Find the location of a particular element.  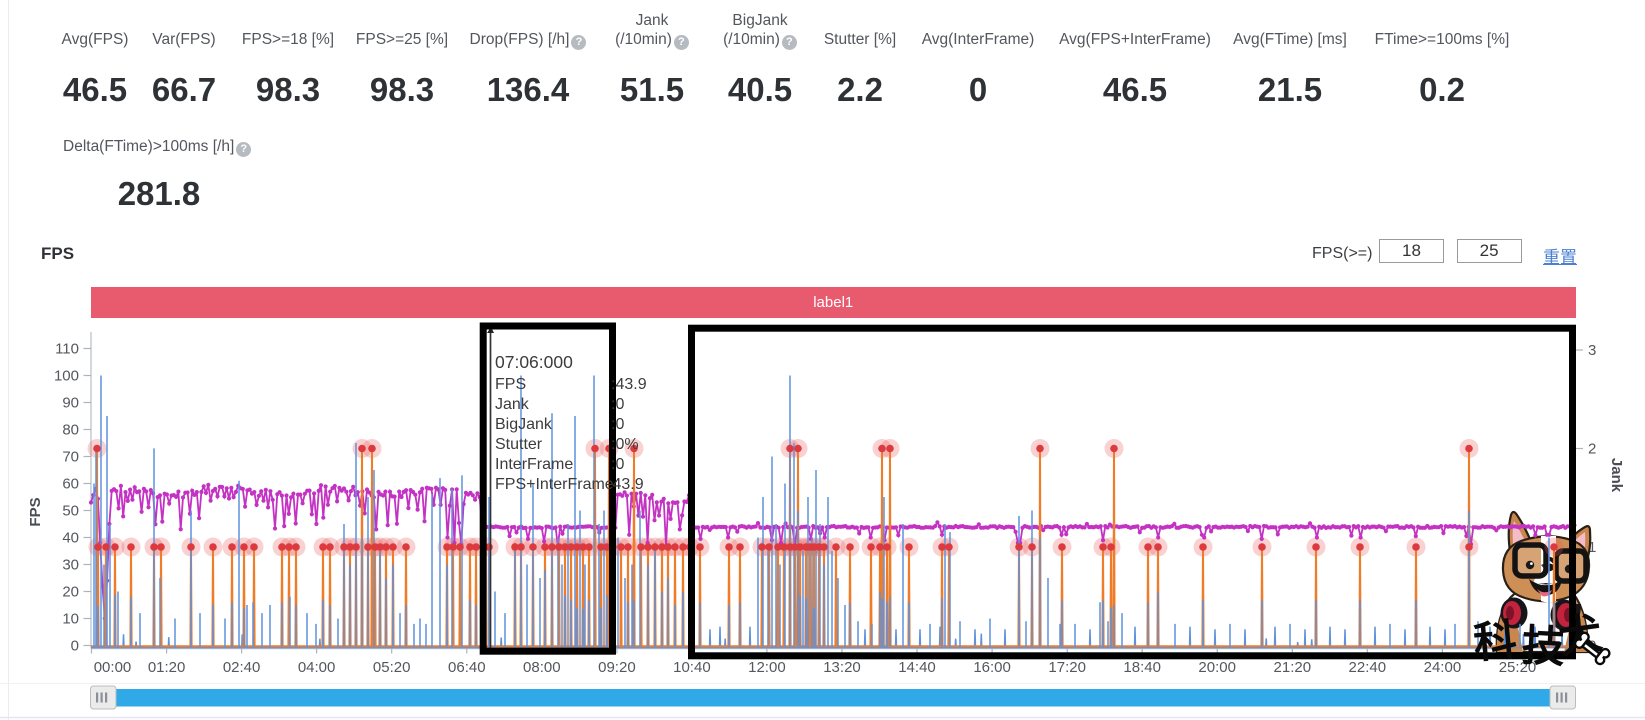

svg-text: 70 is located at coordinates (70, 457).